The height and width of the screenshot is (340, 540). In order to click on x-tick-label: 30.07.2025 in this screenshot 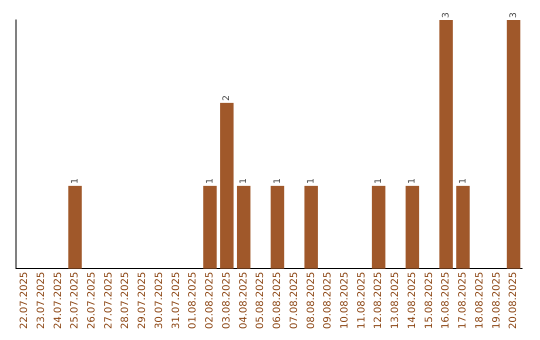, I will do `click(159, 301)`.